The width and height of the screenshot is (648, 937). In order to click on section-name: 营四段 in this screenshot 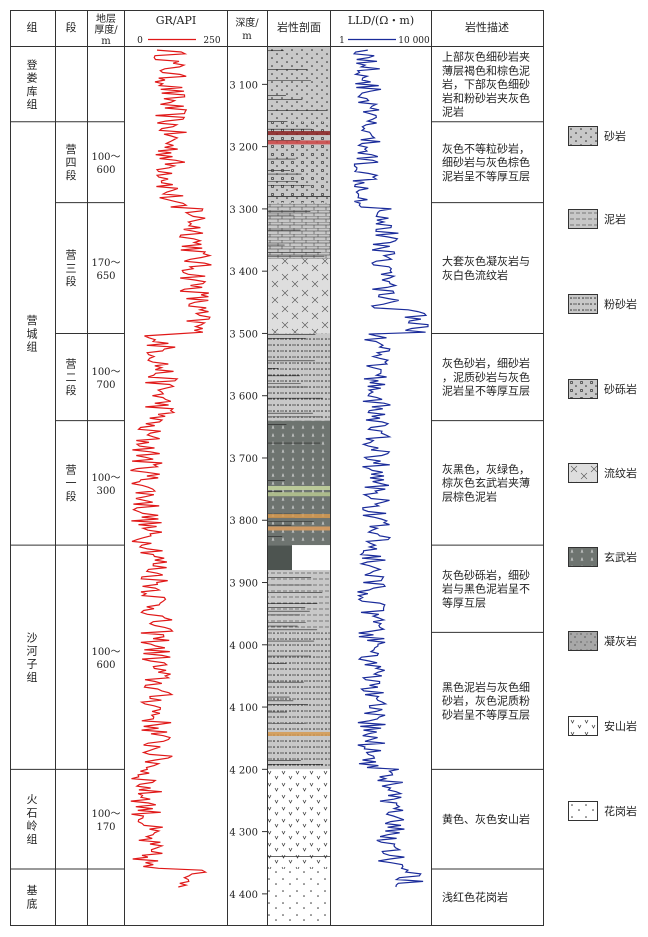, I will do `click(71, 162)`.